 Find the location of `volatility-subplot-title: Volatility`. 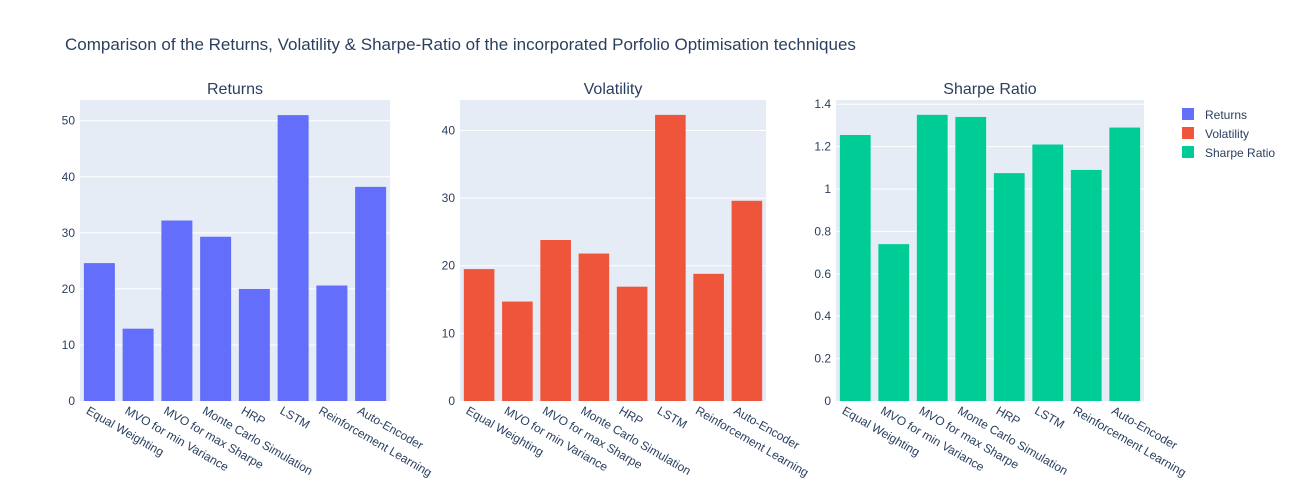

volatility-subplot-title: Volatility is located at coordinates (613, 89).